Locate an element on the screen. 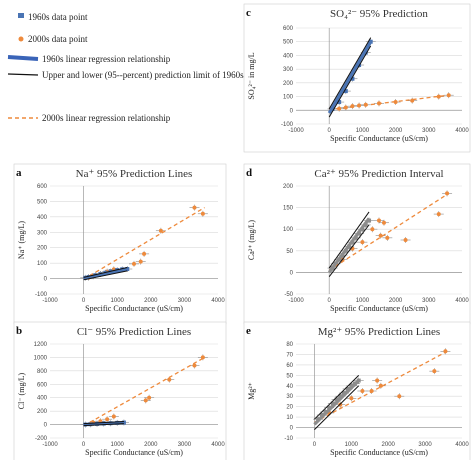 The width and height of the screenshot is (474, 460). y-tick-label: 50 is located at coordinates (289, 252).